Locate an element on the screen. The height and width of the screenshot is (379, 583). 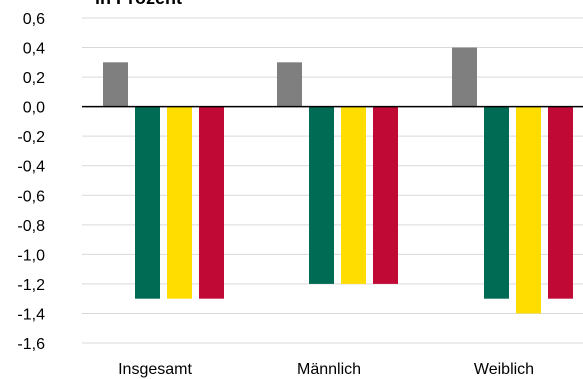
y-tick-label: -1,2 is located at coordinates (31, 285).